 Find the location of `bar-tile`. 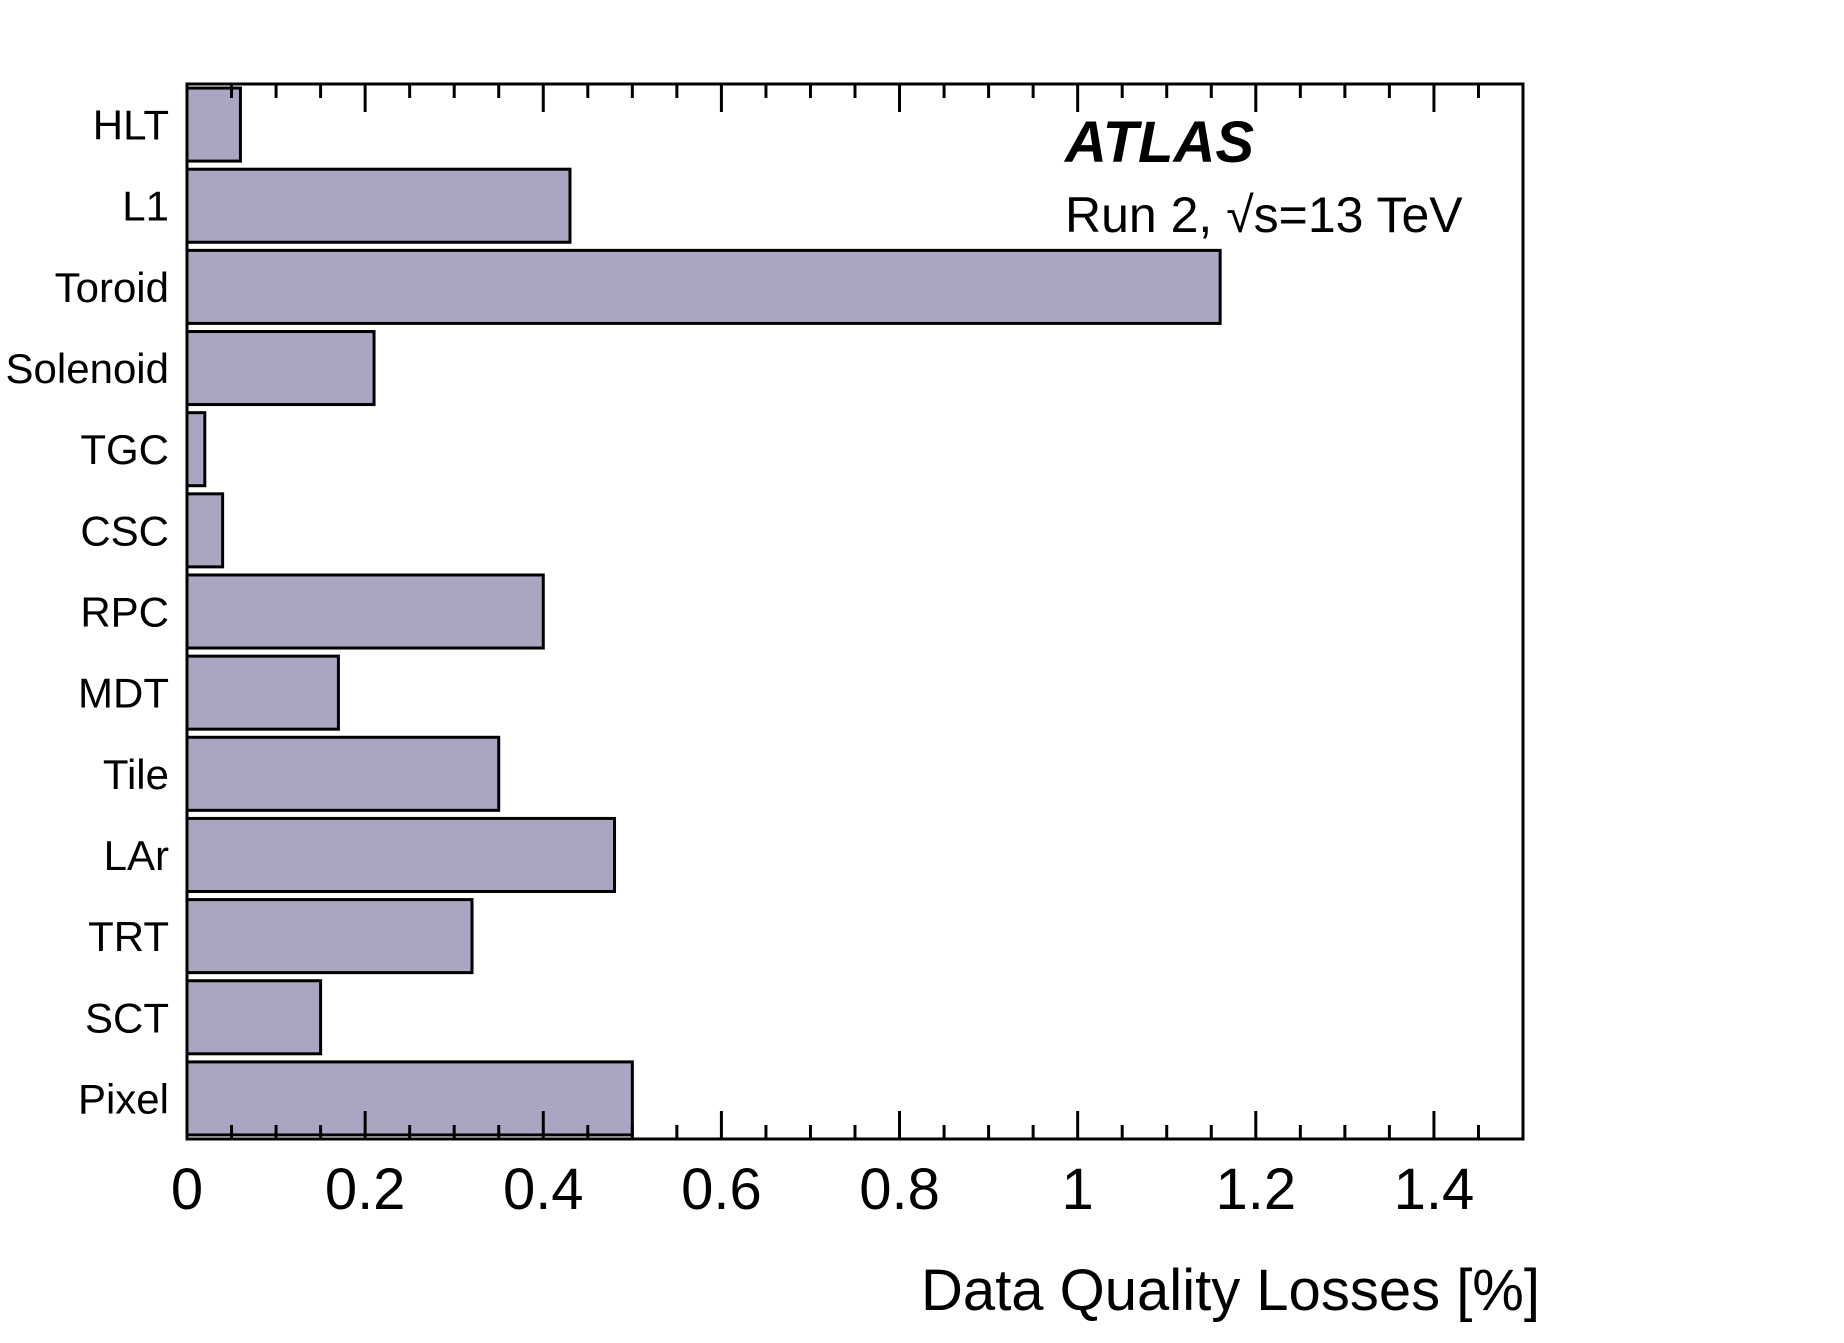

bar-tile is located at coordinates (343, 773).